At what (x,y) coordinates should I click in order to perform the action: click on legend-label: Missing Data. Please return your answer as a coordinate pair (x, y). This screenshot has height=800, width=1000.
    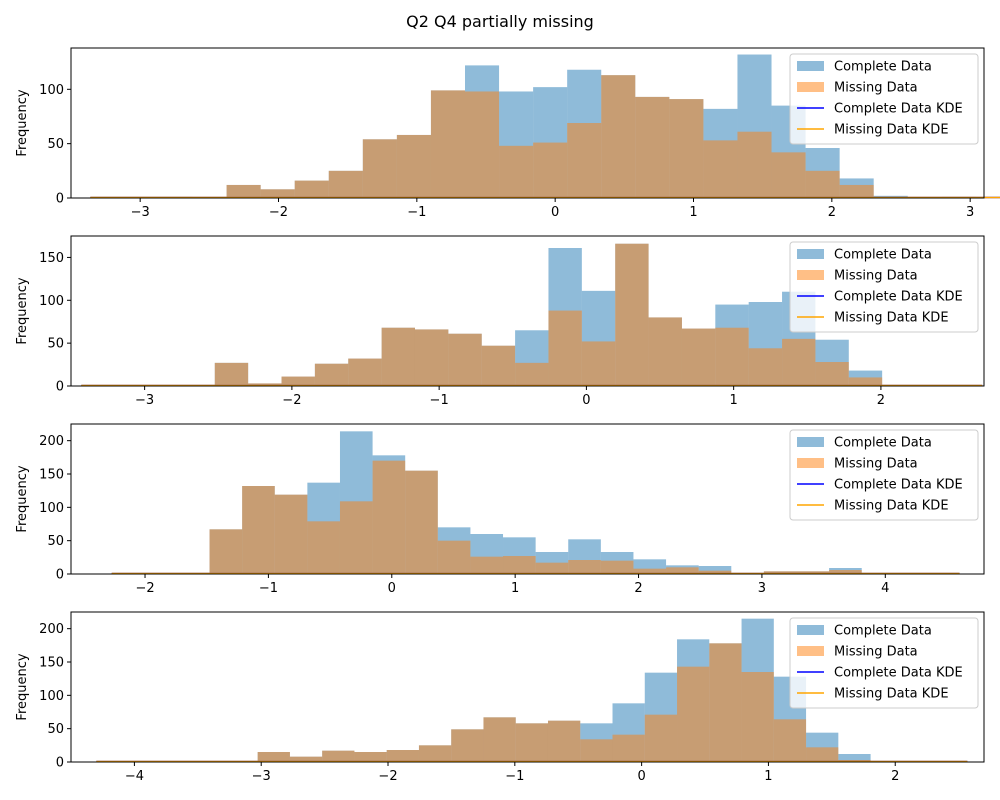
    Looking at the image, I should click on (876, 276).